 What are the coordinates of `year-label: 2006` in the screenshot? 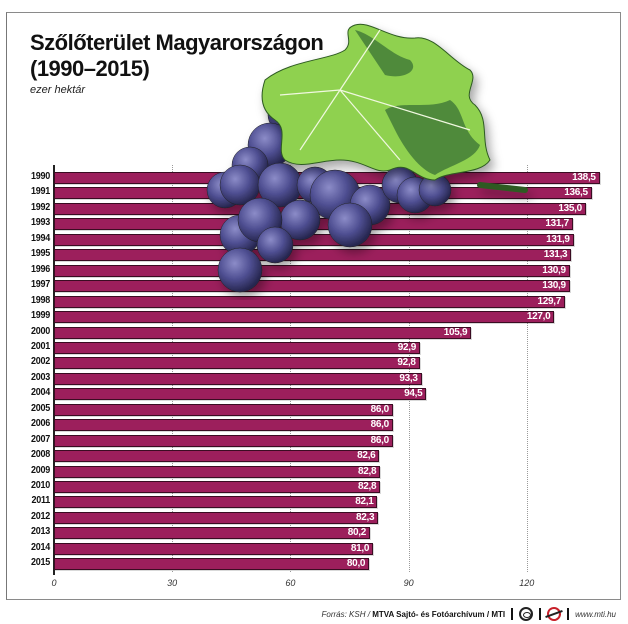 It's located at (40, 424).